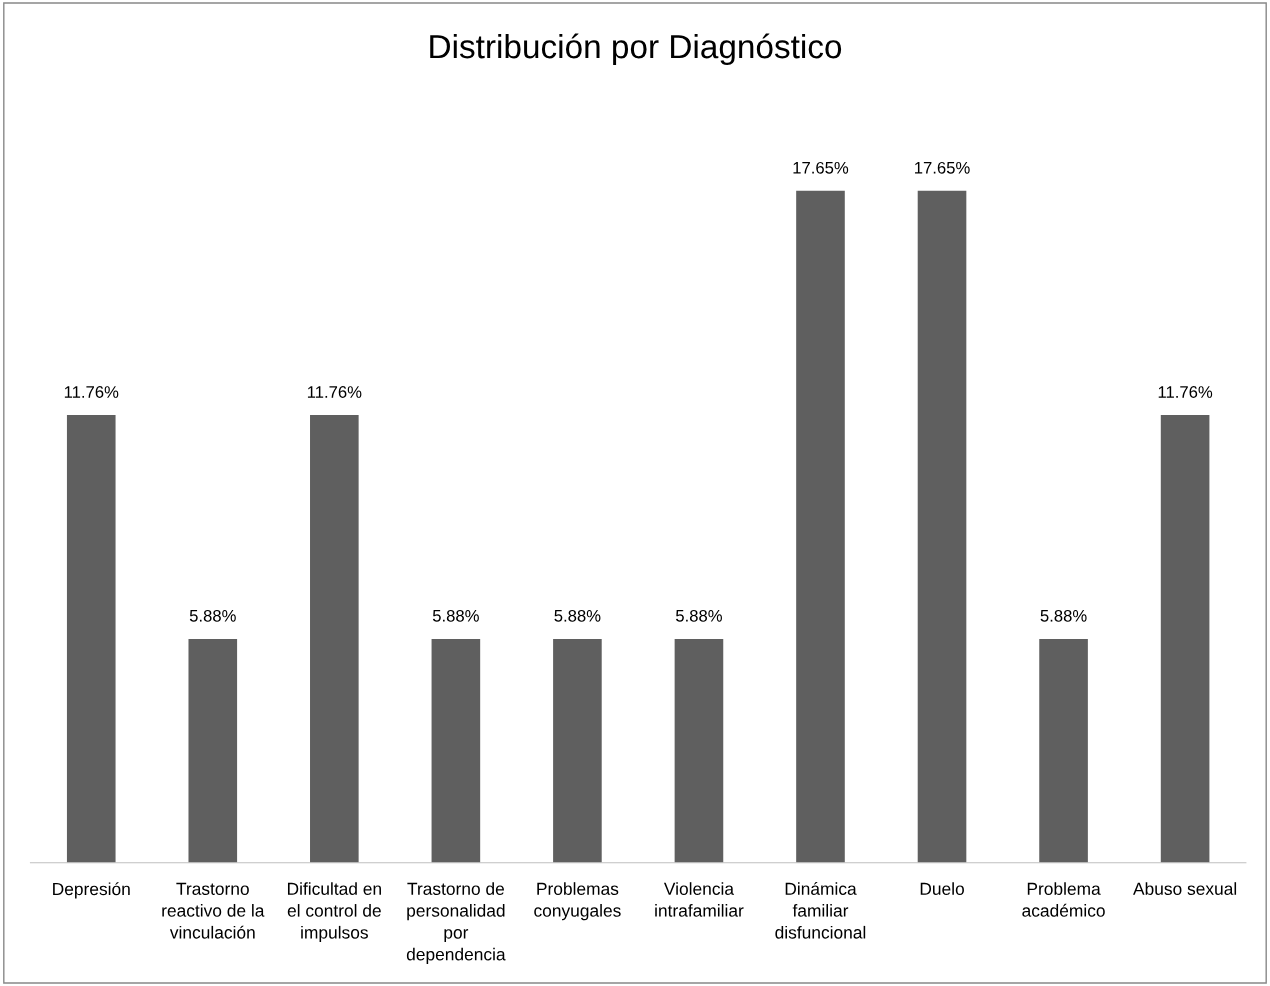 The width and height of the screenshot is (1270, 986). I want to click on x-tick-label: Trastorno reactivo de la vinculación, so click(213, 910).